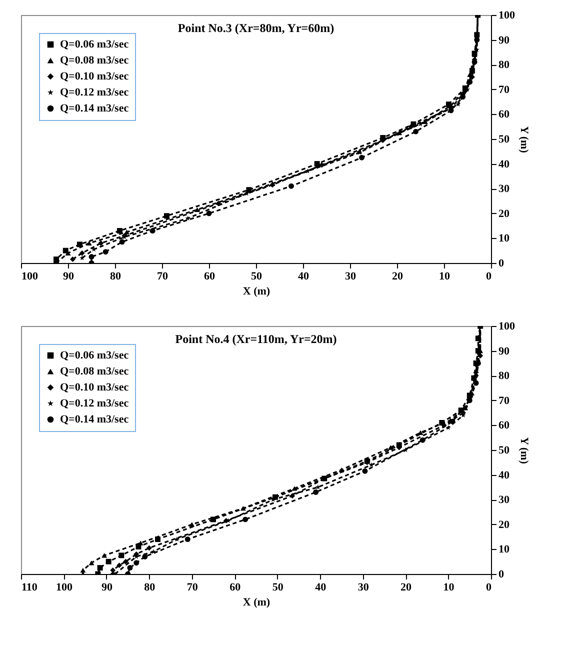 The width and height of the screenshot is (571, 656). What do you see at coordinates (30, 588) in the screenshot?
I see `x-tick-label: 110` at bounding box center [30, 588].